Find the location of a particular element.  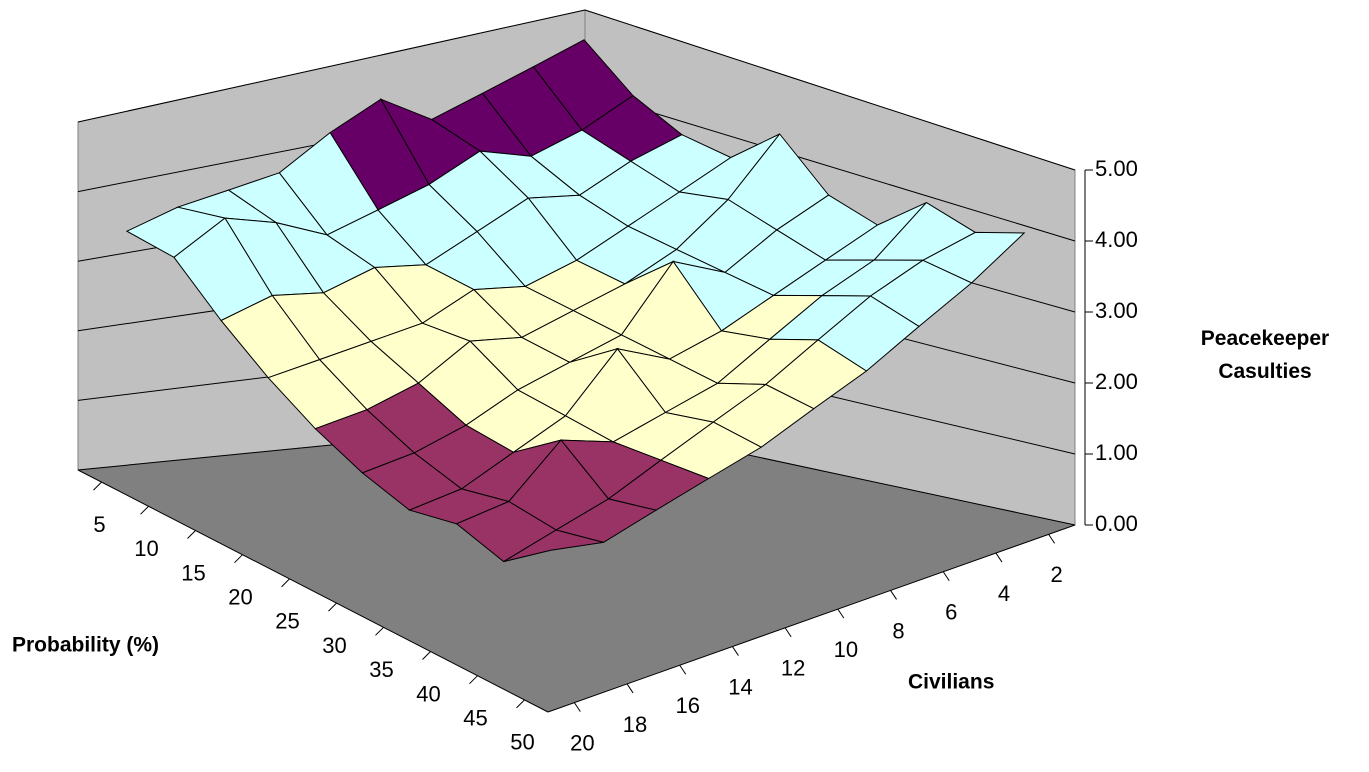

surface-cell is located at coordinates (553, 546).